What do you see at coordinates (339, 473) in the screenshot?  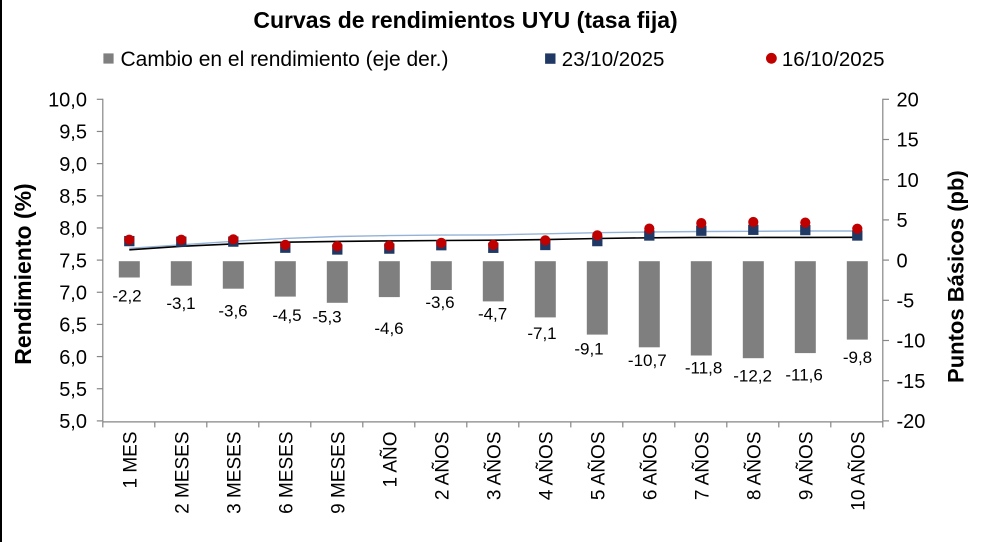 I see `svg-text: 9 MESES` at bounding box center [339, 473].